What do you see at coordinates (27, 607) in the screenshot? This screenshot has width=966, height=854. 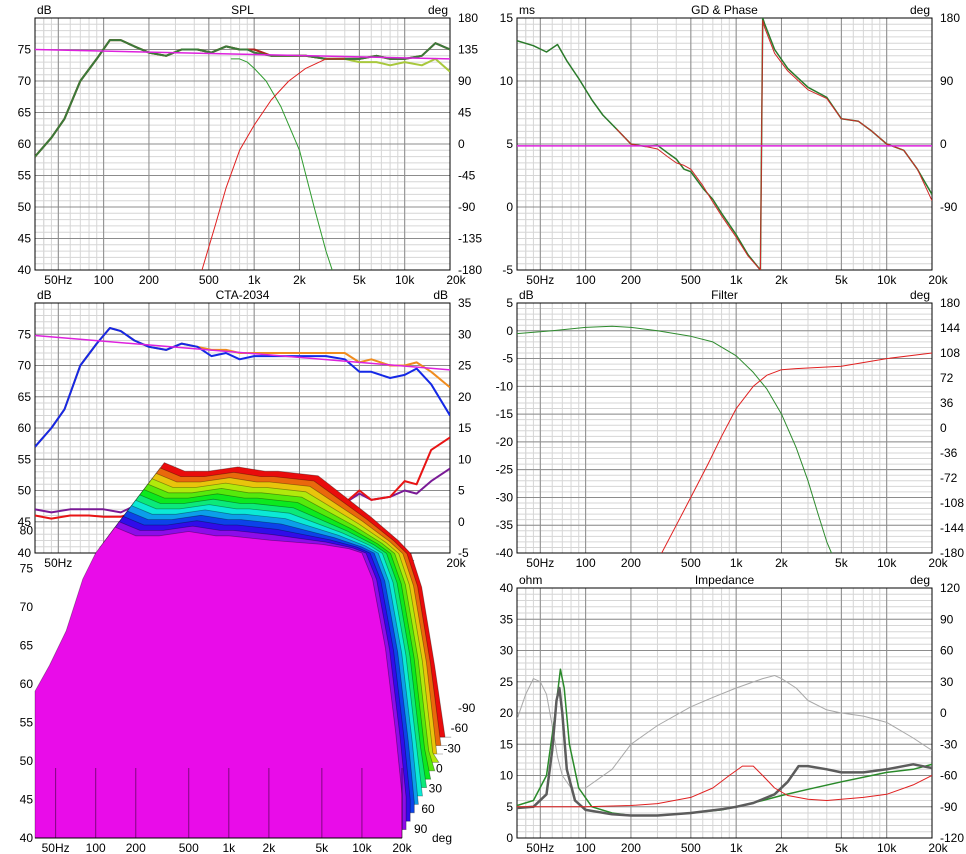 I see `y-tick-label: 70` at bounding box center [27, 607].